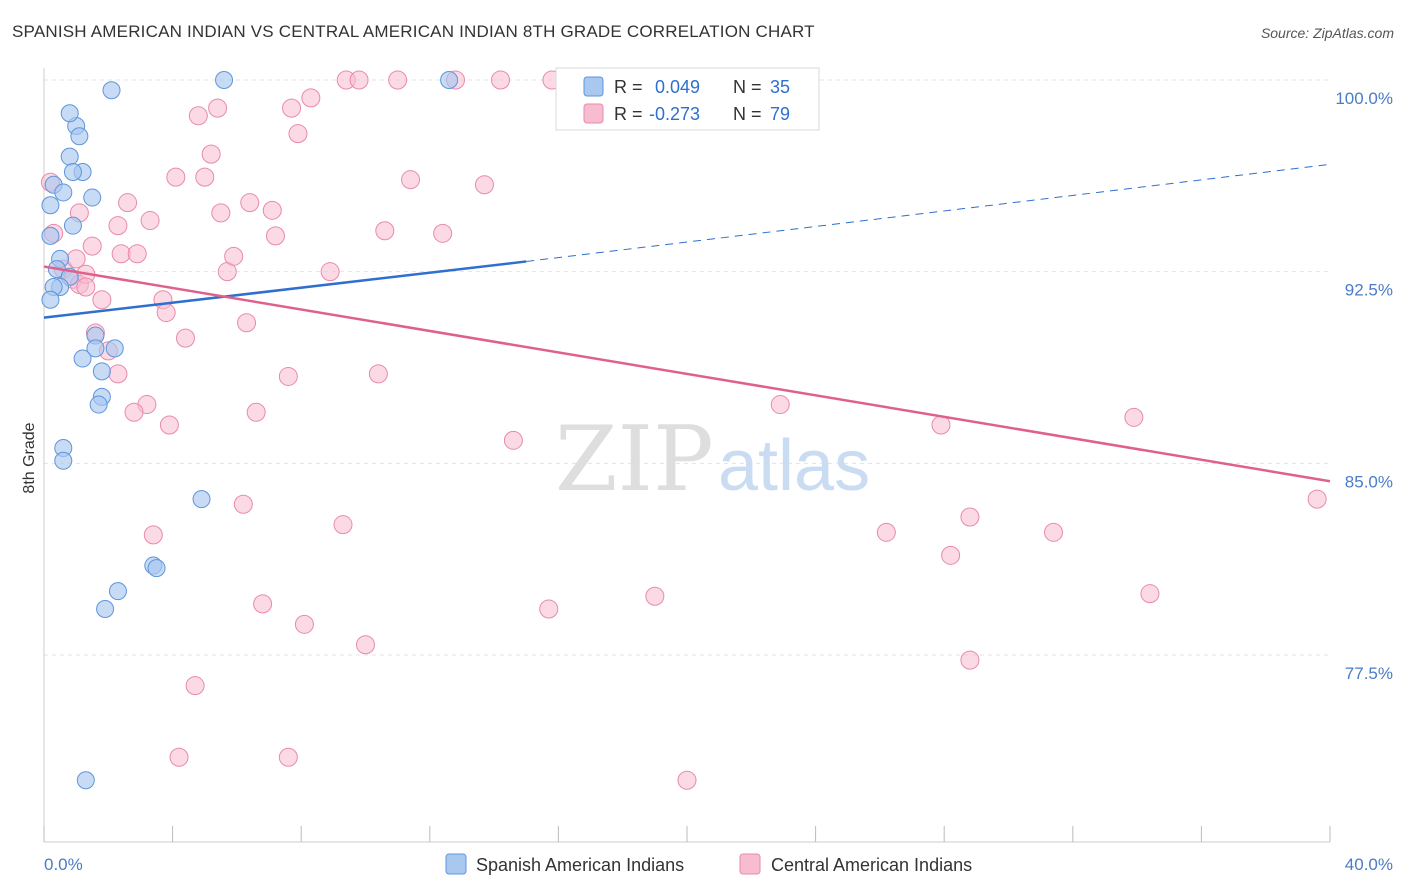  Describe the element at coordinates (747, 114) in the screenshot. I see `legend-n-label-2: N =` at that location.